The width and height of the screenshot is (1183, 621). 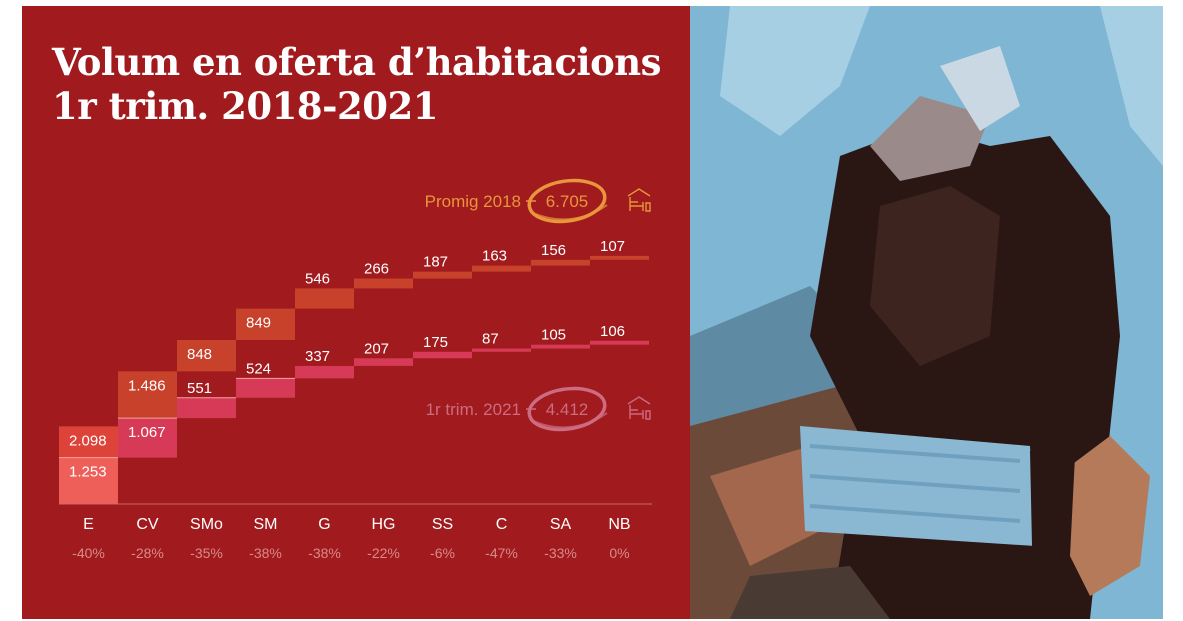 I want to click on label-2018-CV: 1.486, so click(x=147, y=385).